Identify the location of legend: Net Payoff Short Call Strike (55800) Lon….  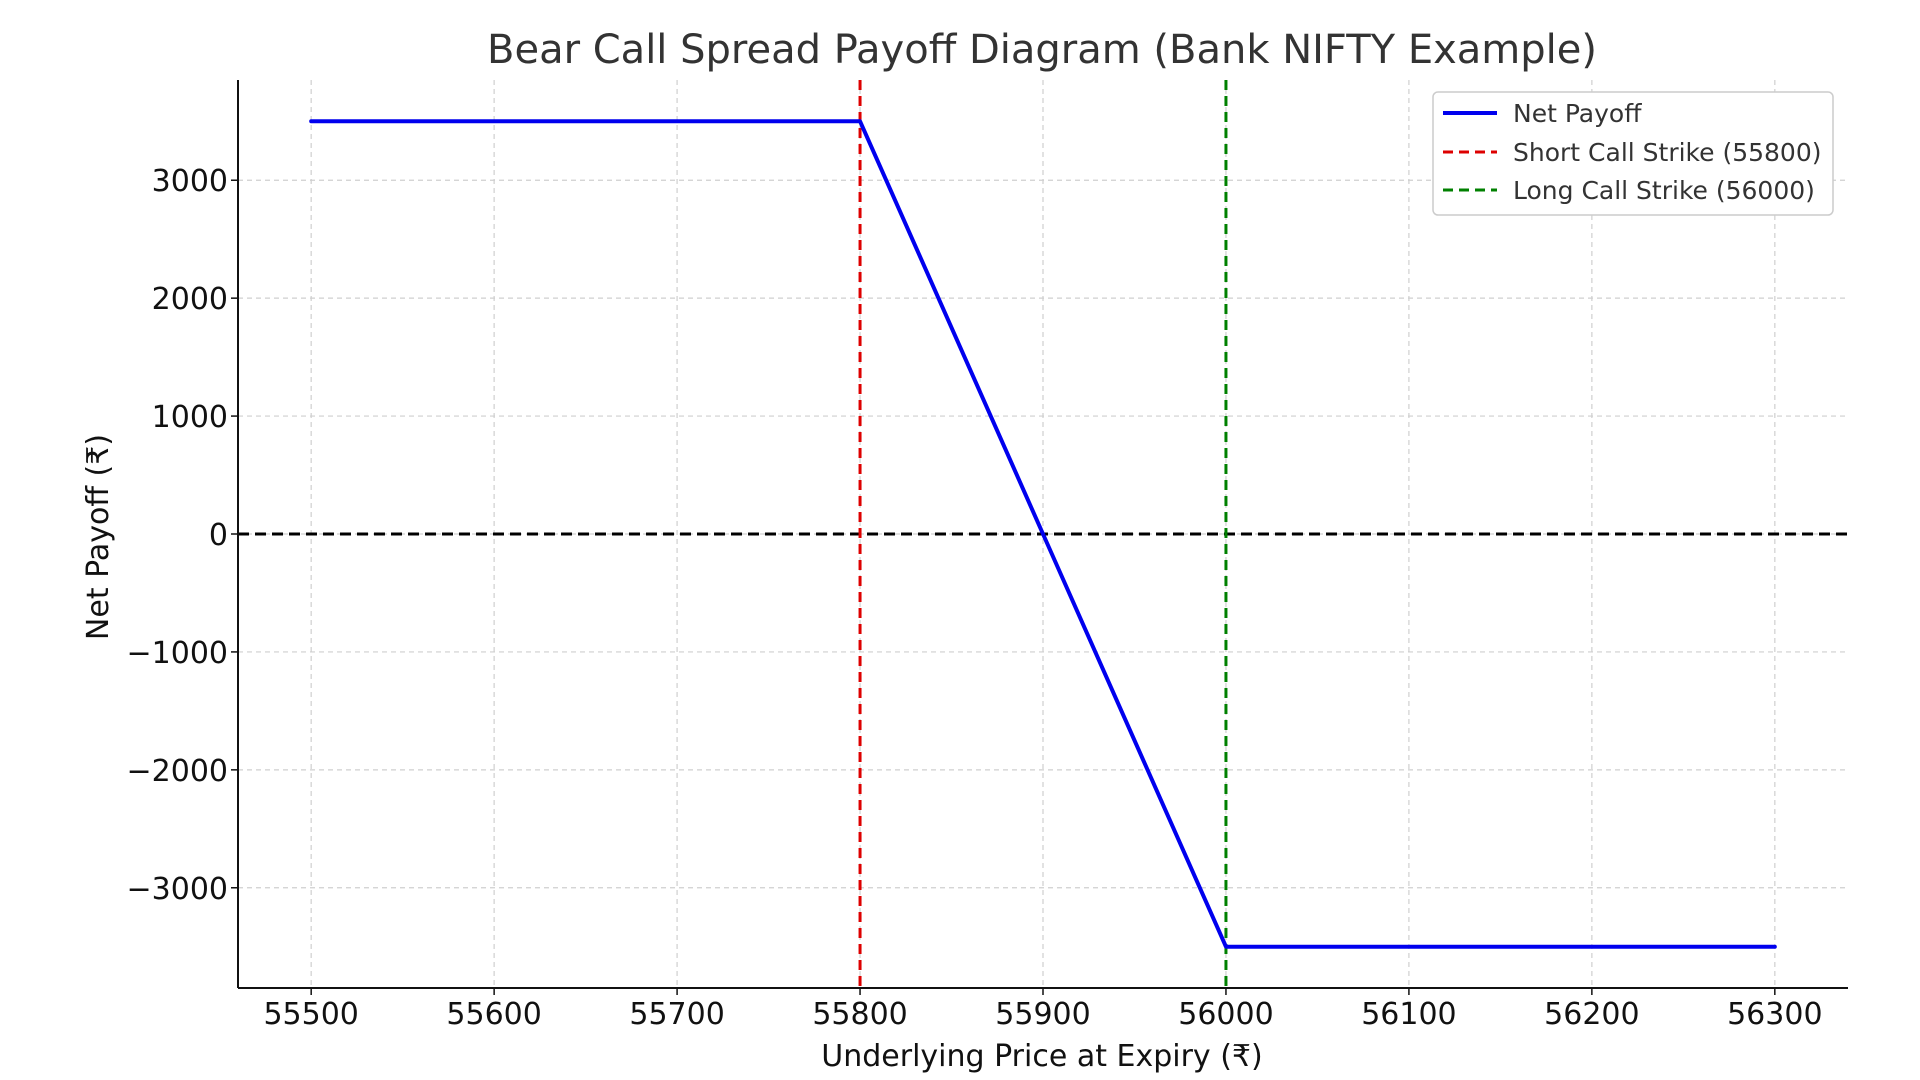
(1633, 153).